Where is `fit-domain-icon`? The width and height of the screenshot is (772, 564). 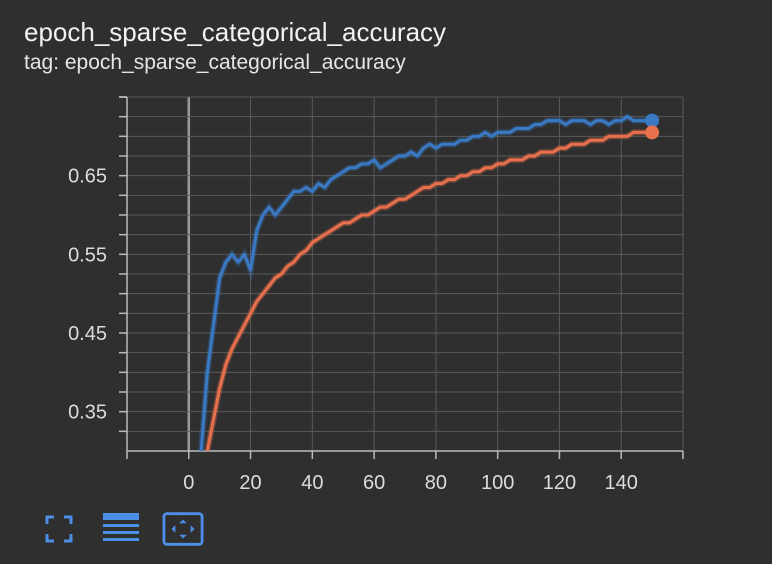 fit-domain-icon is located at coordinates (183, 529).